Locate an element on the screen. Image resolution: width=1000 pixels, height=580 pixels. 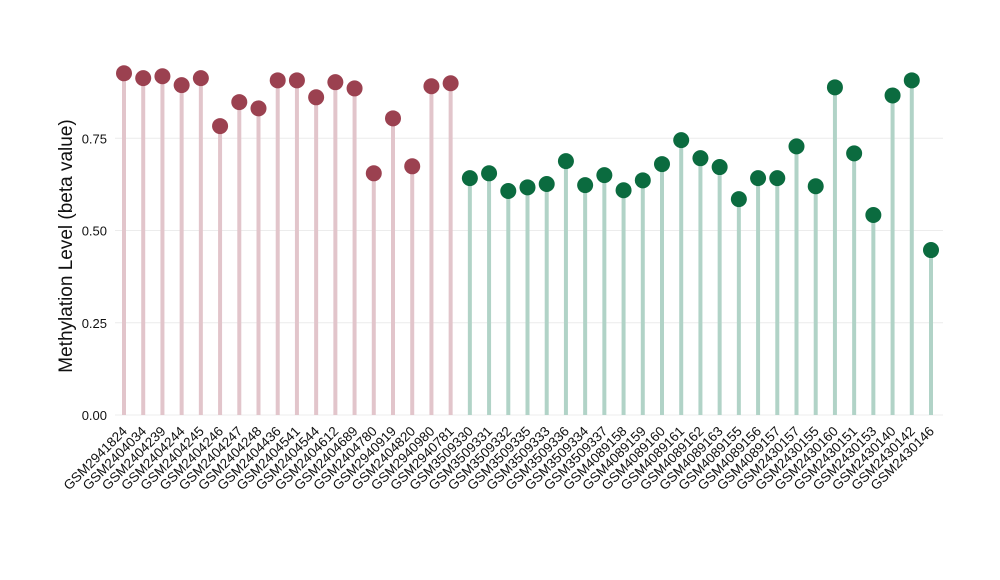
y-tick-label: 0.50 is located at coordinates (94, 231).